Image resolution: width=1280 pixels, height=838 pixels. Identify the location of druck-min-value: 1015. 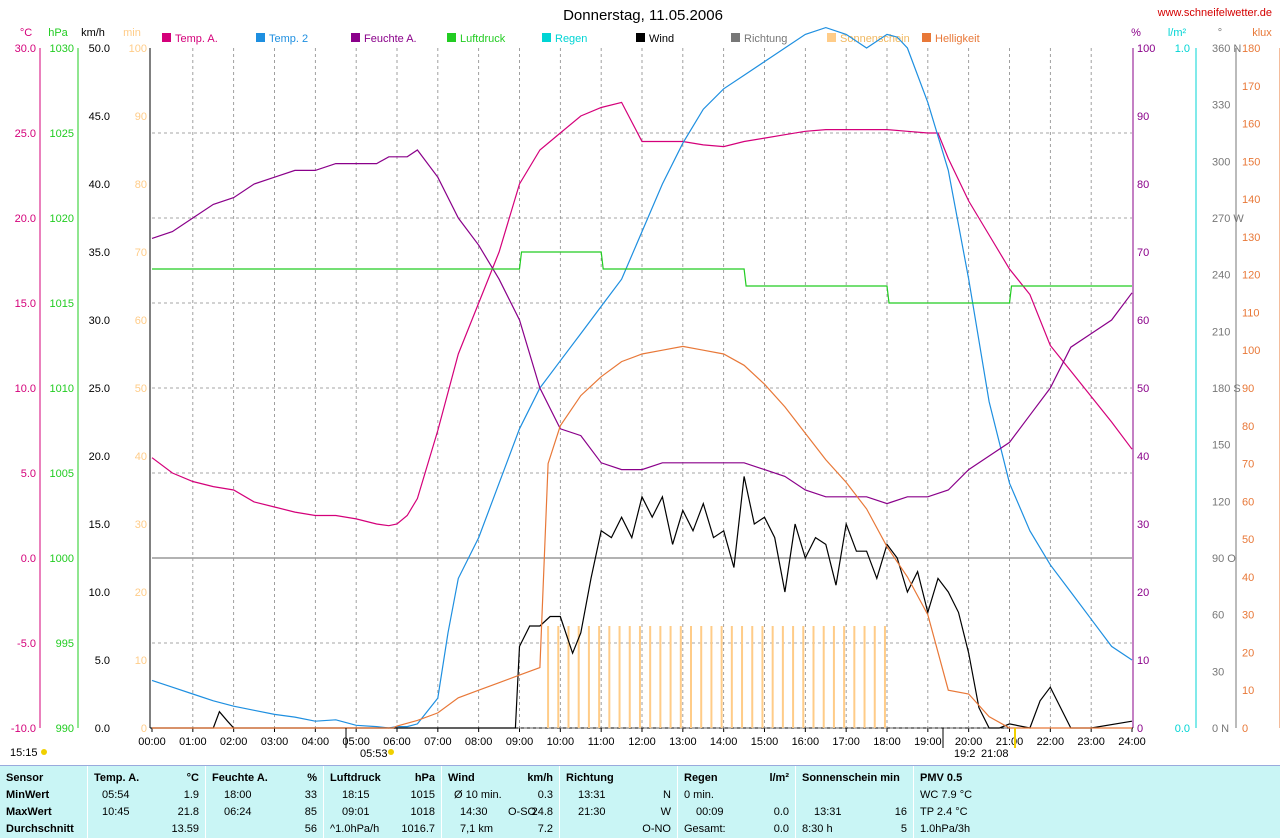
(422, 795).